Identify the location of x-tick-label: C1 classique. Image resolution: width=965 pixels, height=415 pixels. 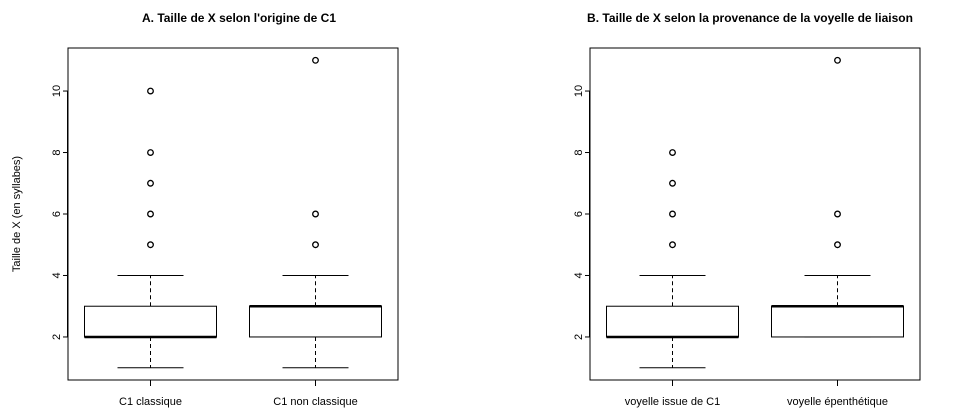
(150, 402).